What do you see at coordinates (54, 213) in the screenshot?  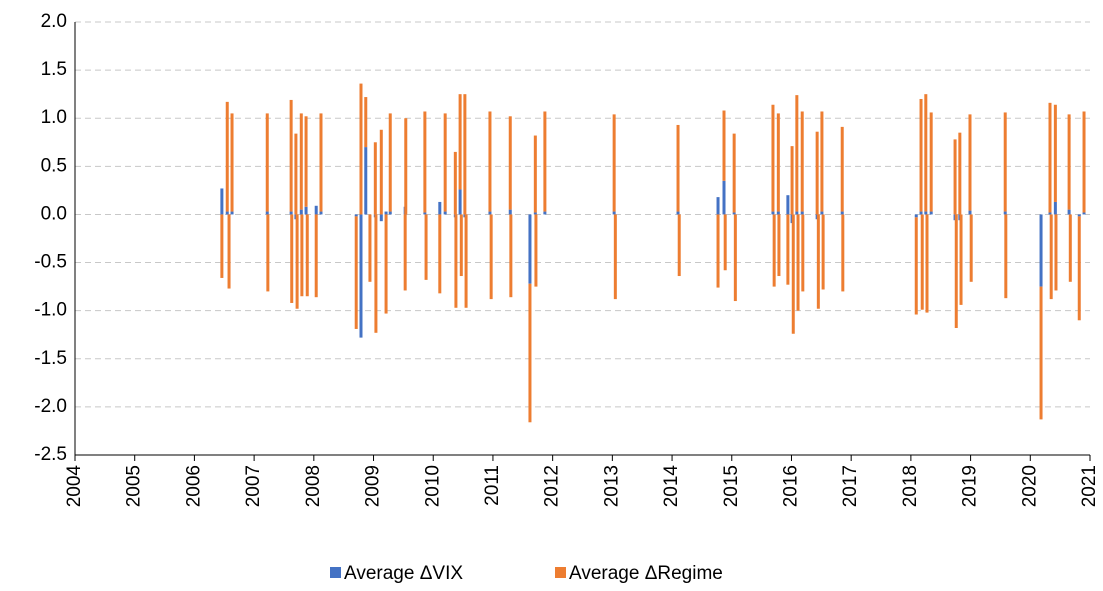 I see `y-tick-label: 0.0` at bounding box center [54, 213].